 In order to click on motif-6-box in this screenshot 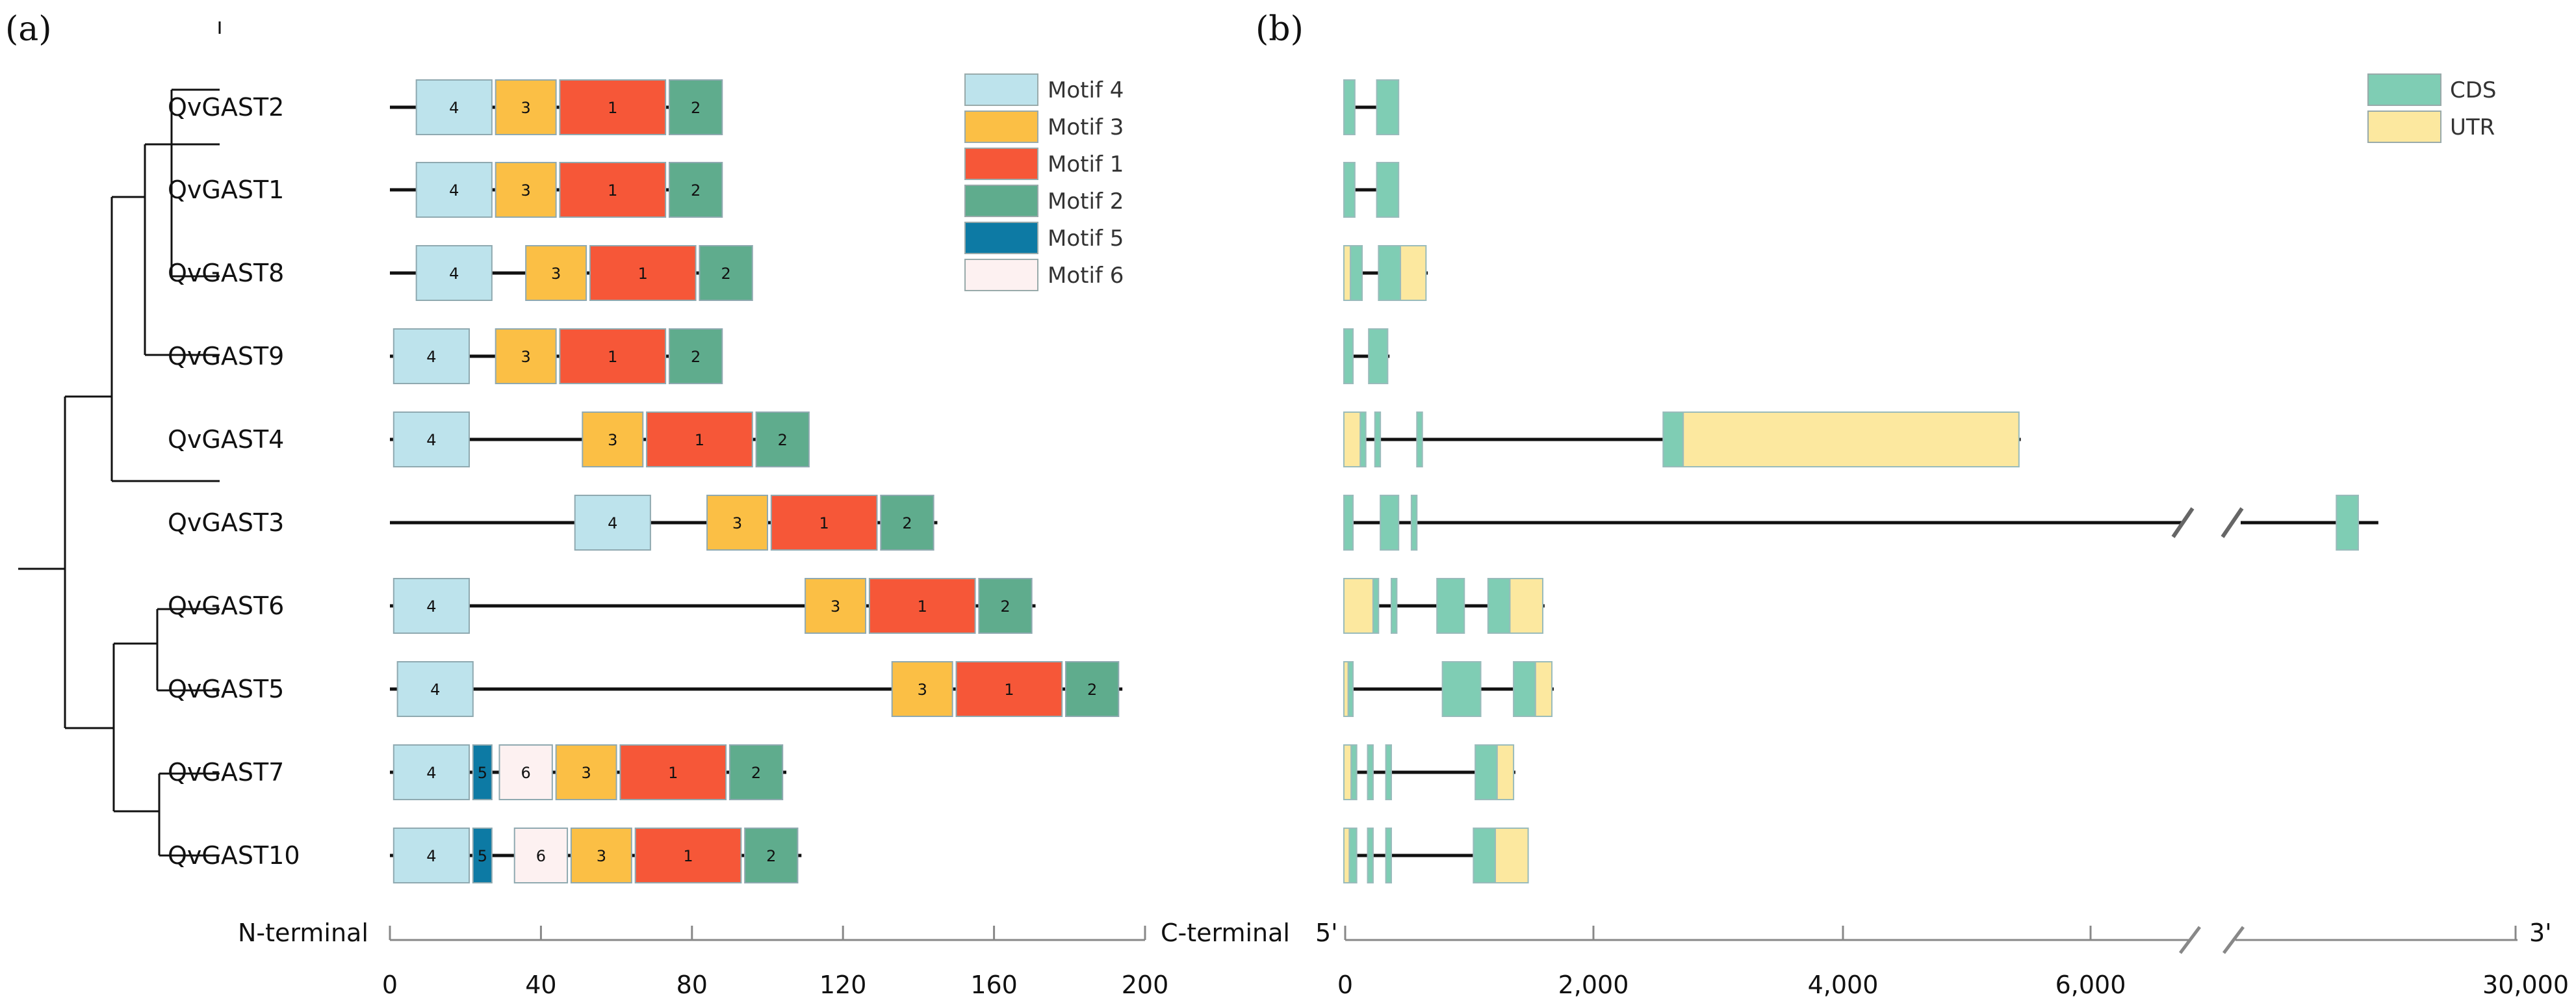, I will do `click(526, 772)`.